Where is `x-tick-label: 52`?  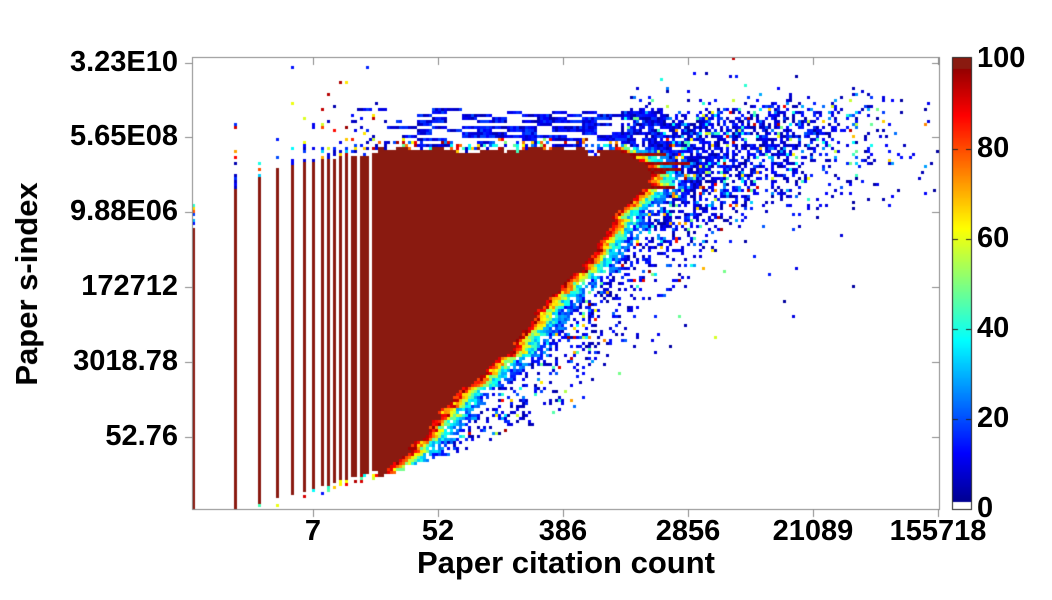 x-tick-label: 52 is located at coordinates (438, 531).